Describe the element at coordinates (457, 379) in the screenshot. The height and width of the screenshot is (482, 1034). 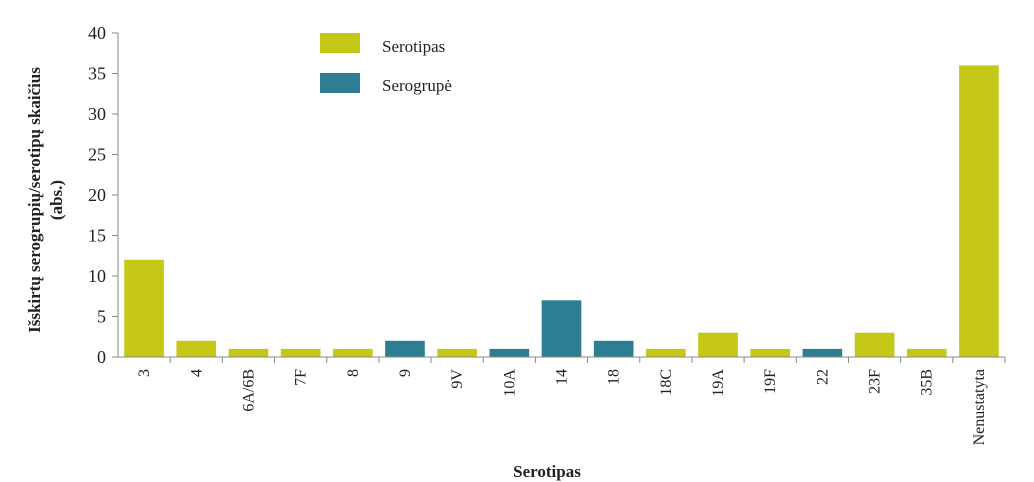
I see `x-tick-label: 9V` at that location.